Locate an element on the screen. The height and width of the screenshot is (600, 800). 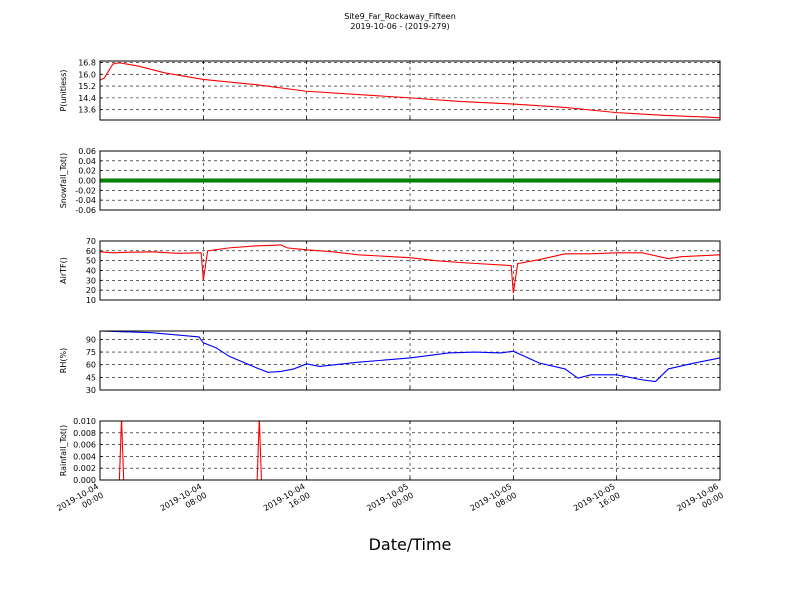
y-tick-label: 70 is located at coordinates (91, 241).